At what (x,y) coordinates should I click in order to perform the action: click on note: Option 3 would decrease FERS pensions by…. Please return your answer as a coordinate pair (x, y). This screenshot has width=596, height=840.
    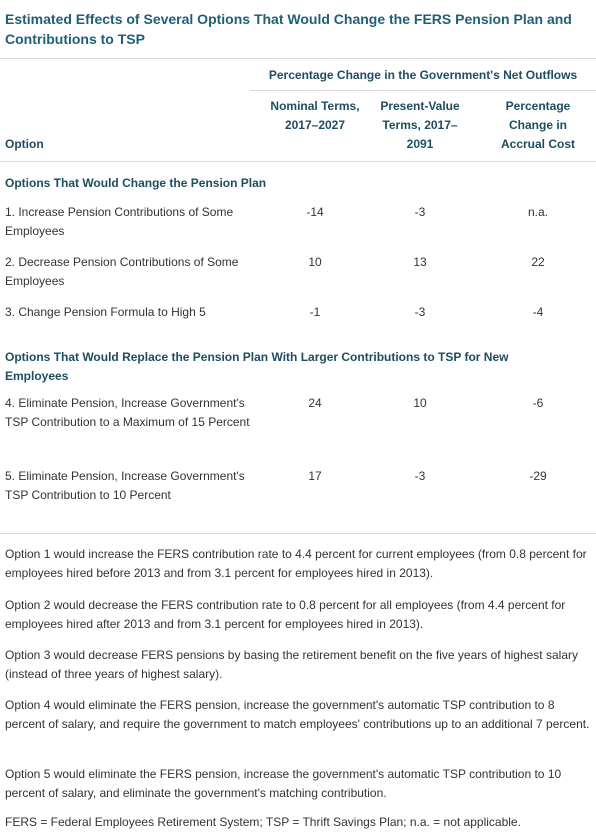
    Looking at the image, I should click on (291, 664).